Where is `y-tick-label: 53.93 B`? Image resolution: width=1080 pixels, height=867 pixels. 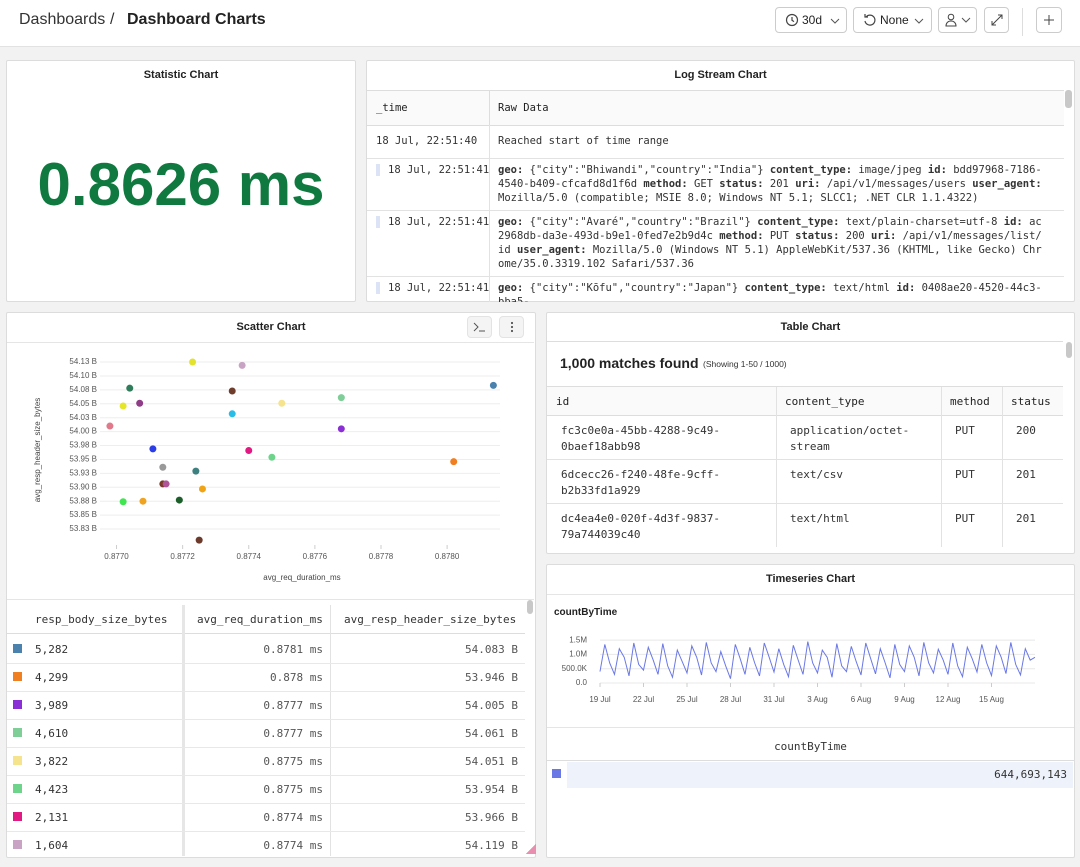 y-tick-label: 53.93 B is located at coordinates (83, 472).